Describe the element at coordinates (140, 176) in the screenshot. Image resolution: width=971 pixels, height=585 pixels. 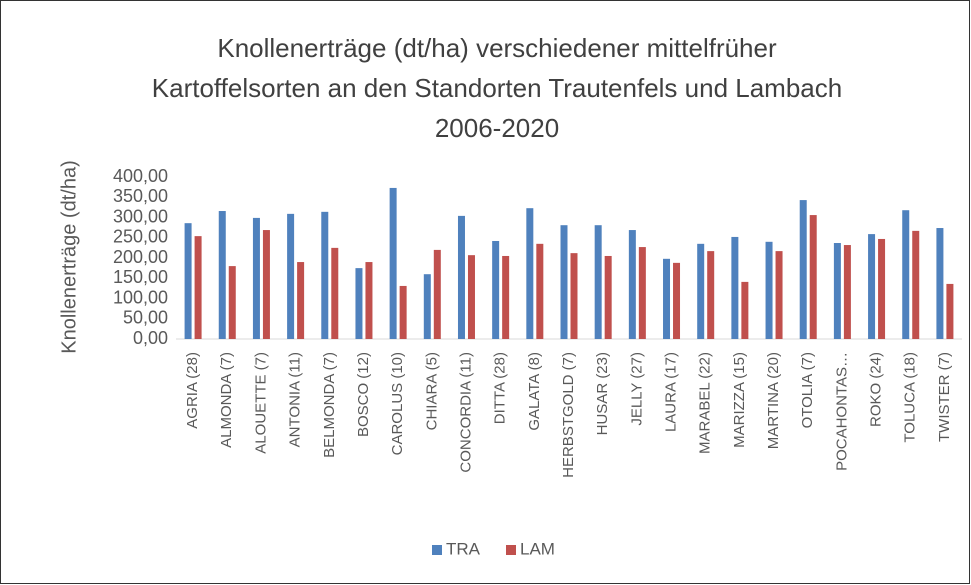
I see `y-tick-label: 400,00` at that location.